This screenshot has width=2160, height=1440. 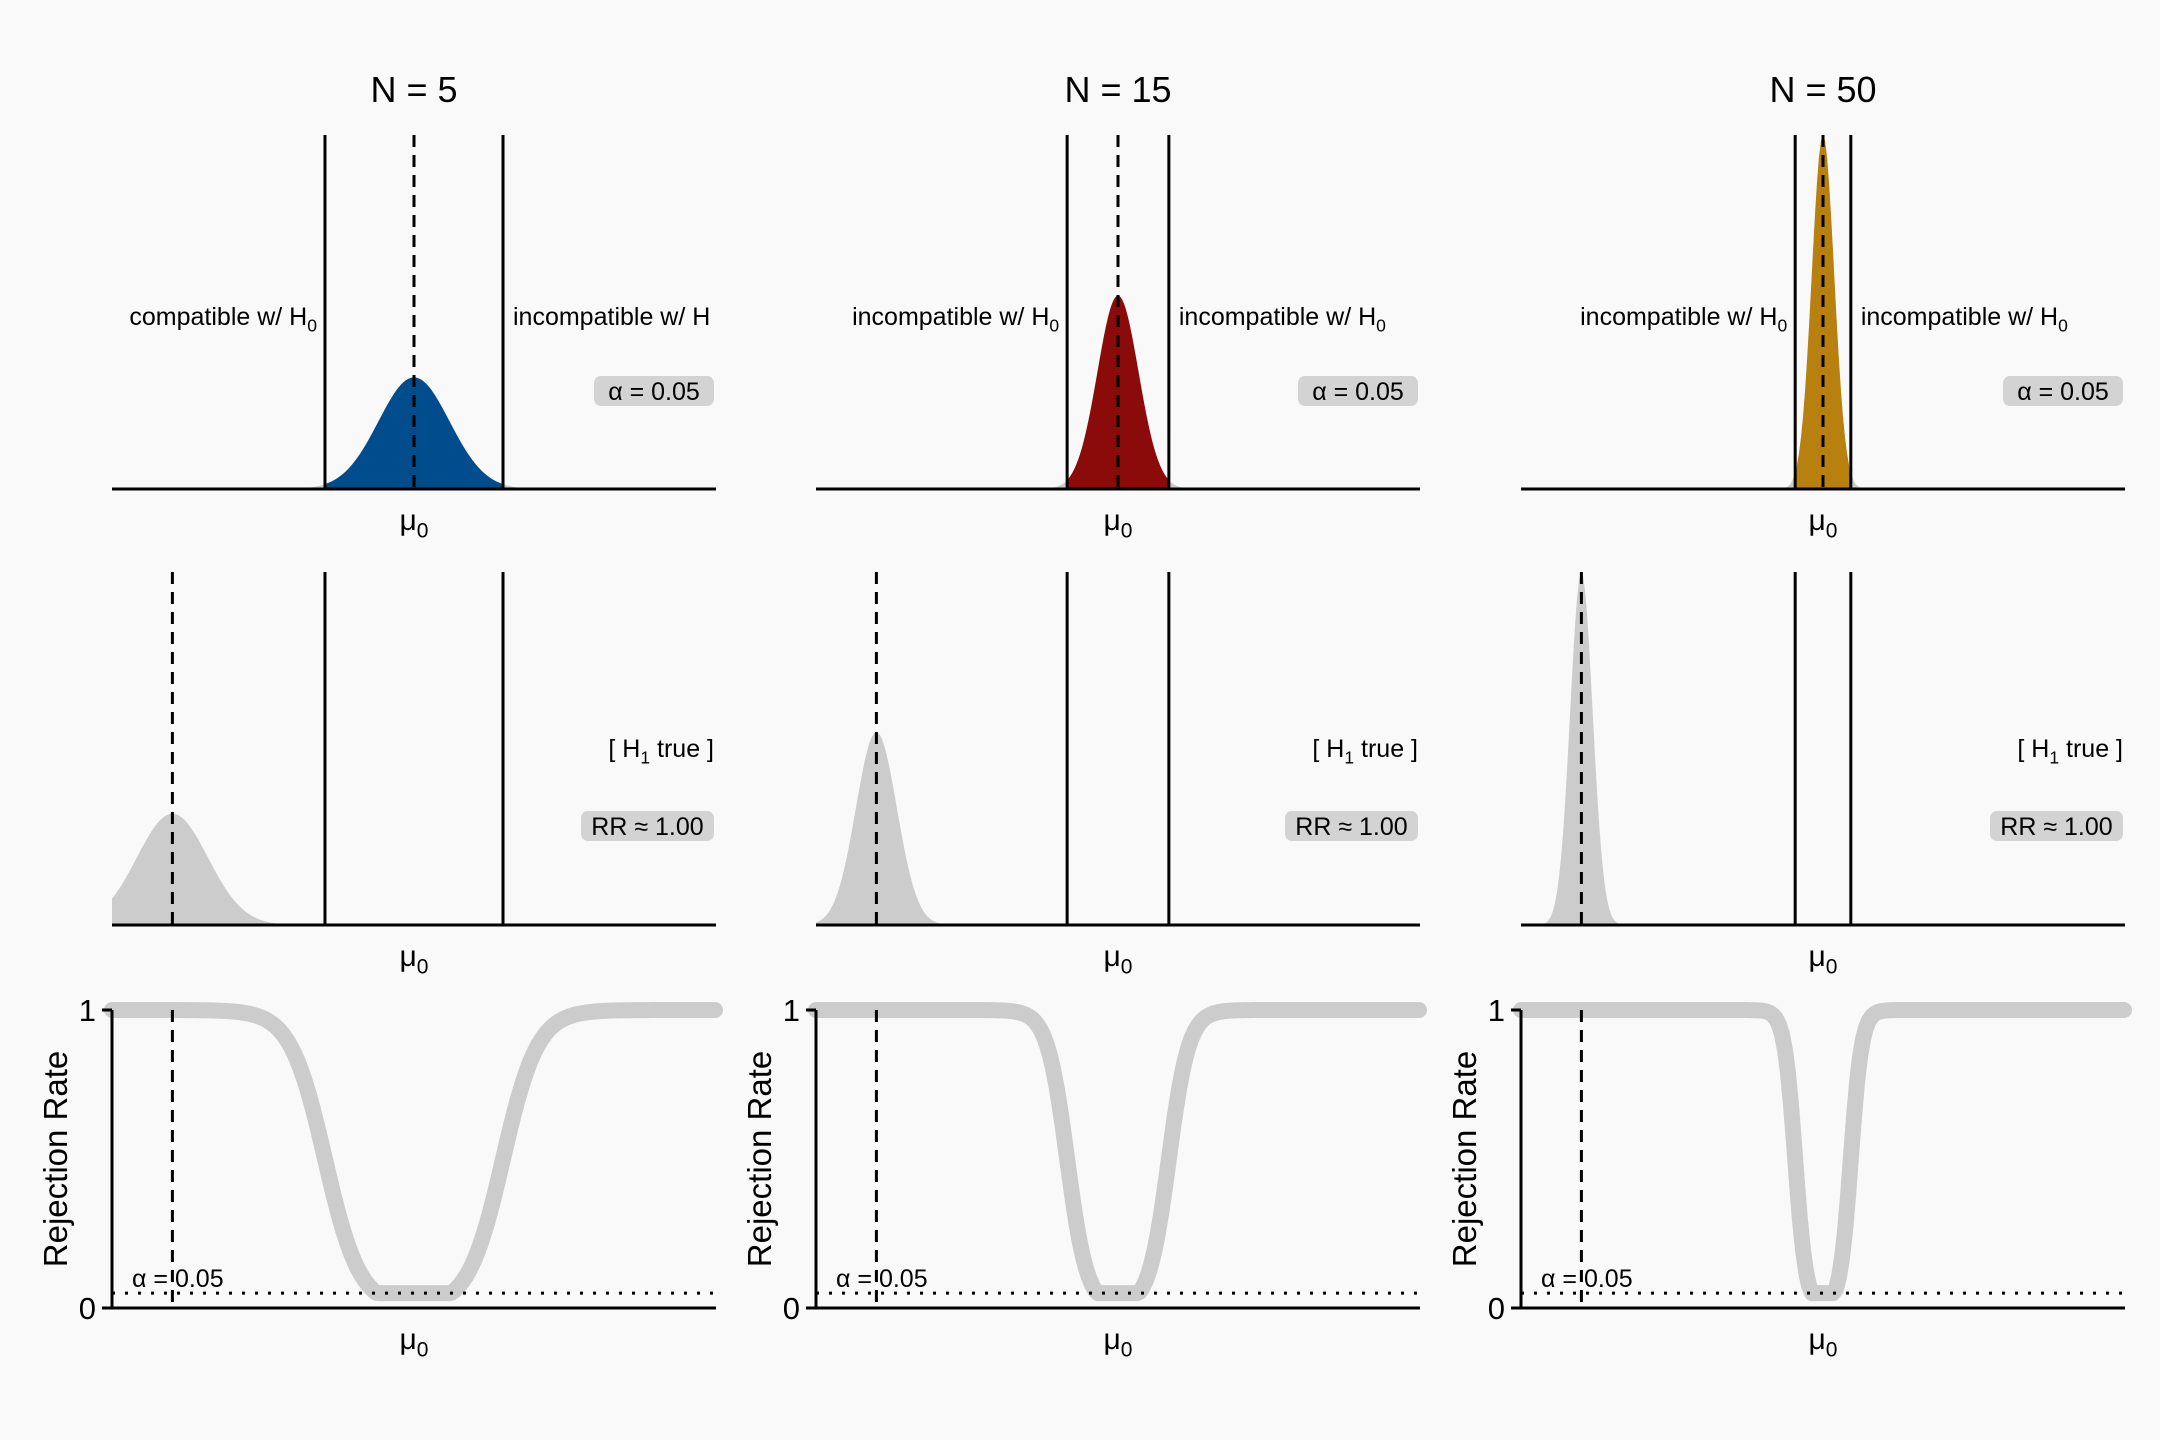 What do you see at coordinates (1822, 89) in the screenshot?
I see `panel-title: N = 50` at bounding box center [1822, 89].